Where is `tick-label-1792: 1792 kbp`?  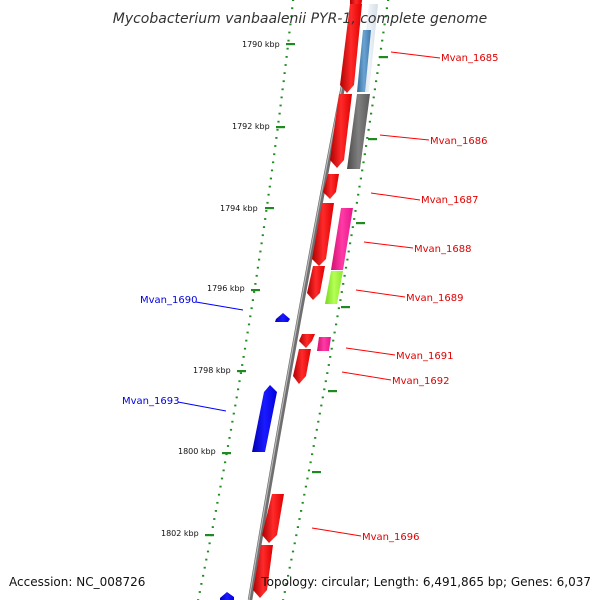 tick-label-1792: 1792 kbp is located at coordinates (251, 126).